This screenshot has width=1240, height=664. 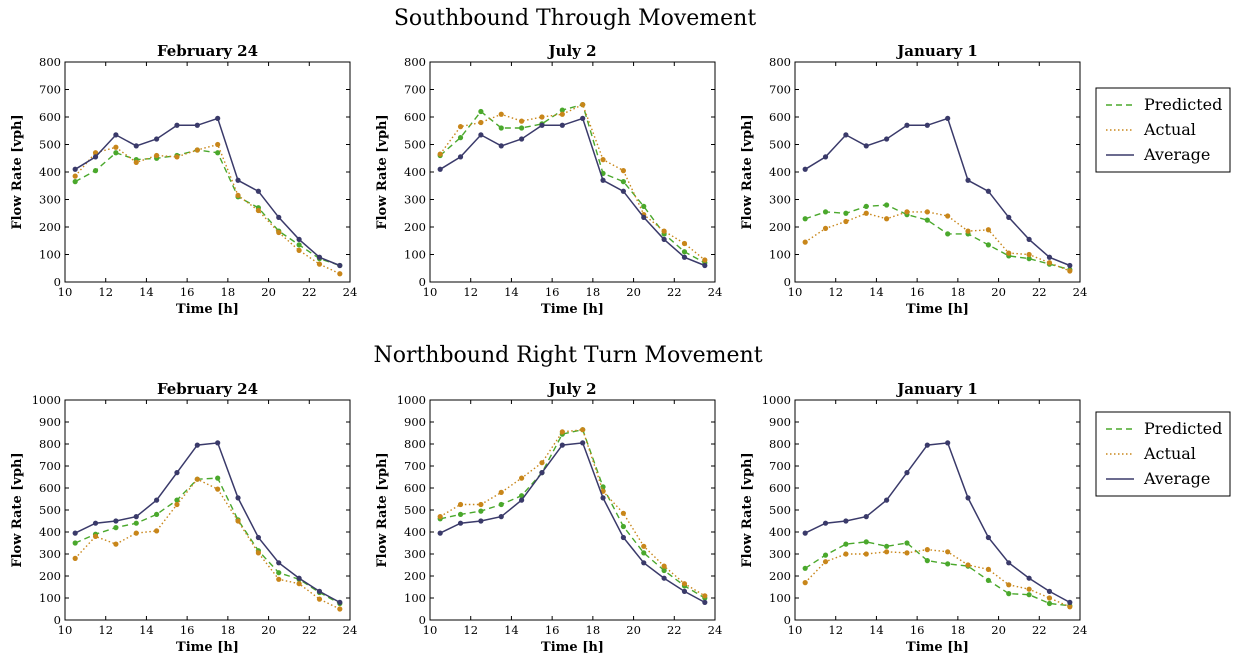 What do you see at coordinates (511, 630) in the screenshot?
I see `x-tick-label: 14` at bounding box center [511, 630].